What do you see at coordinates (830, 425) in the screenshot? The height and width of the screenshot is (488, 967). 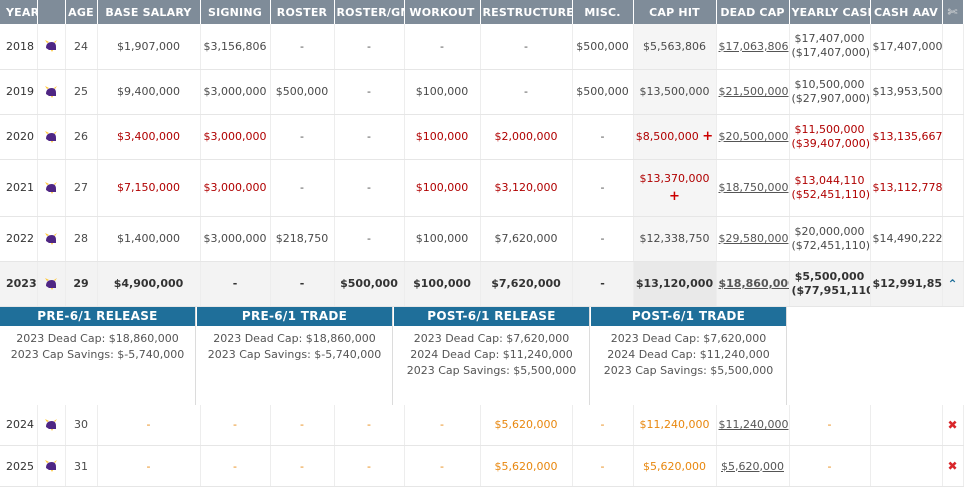 I see `yearly-cash-cell: -` at bounding box center [830, 425].